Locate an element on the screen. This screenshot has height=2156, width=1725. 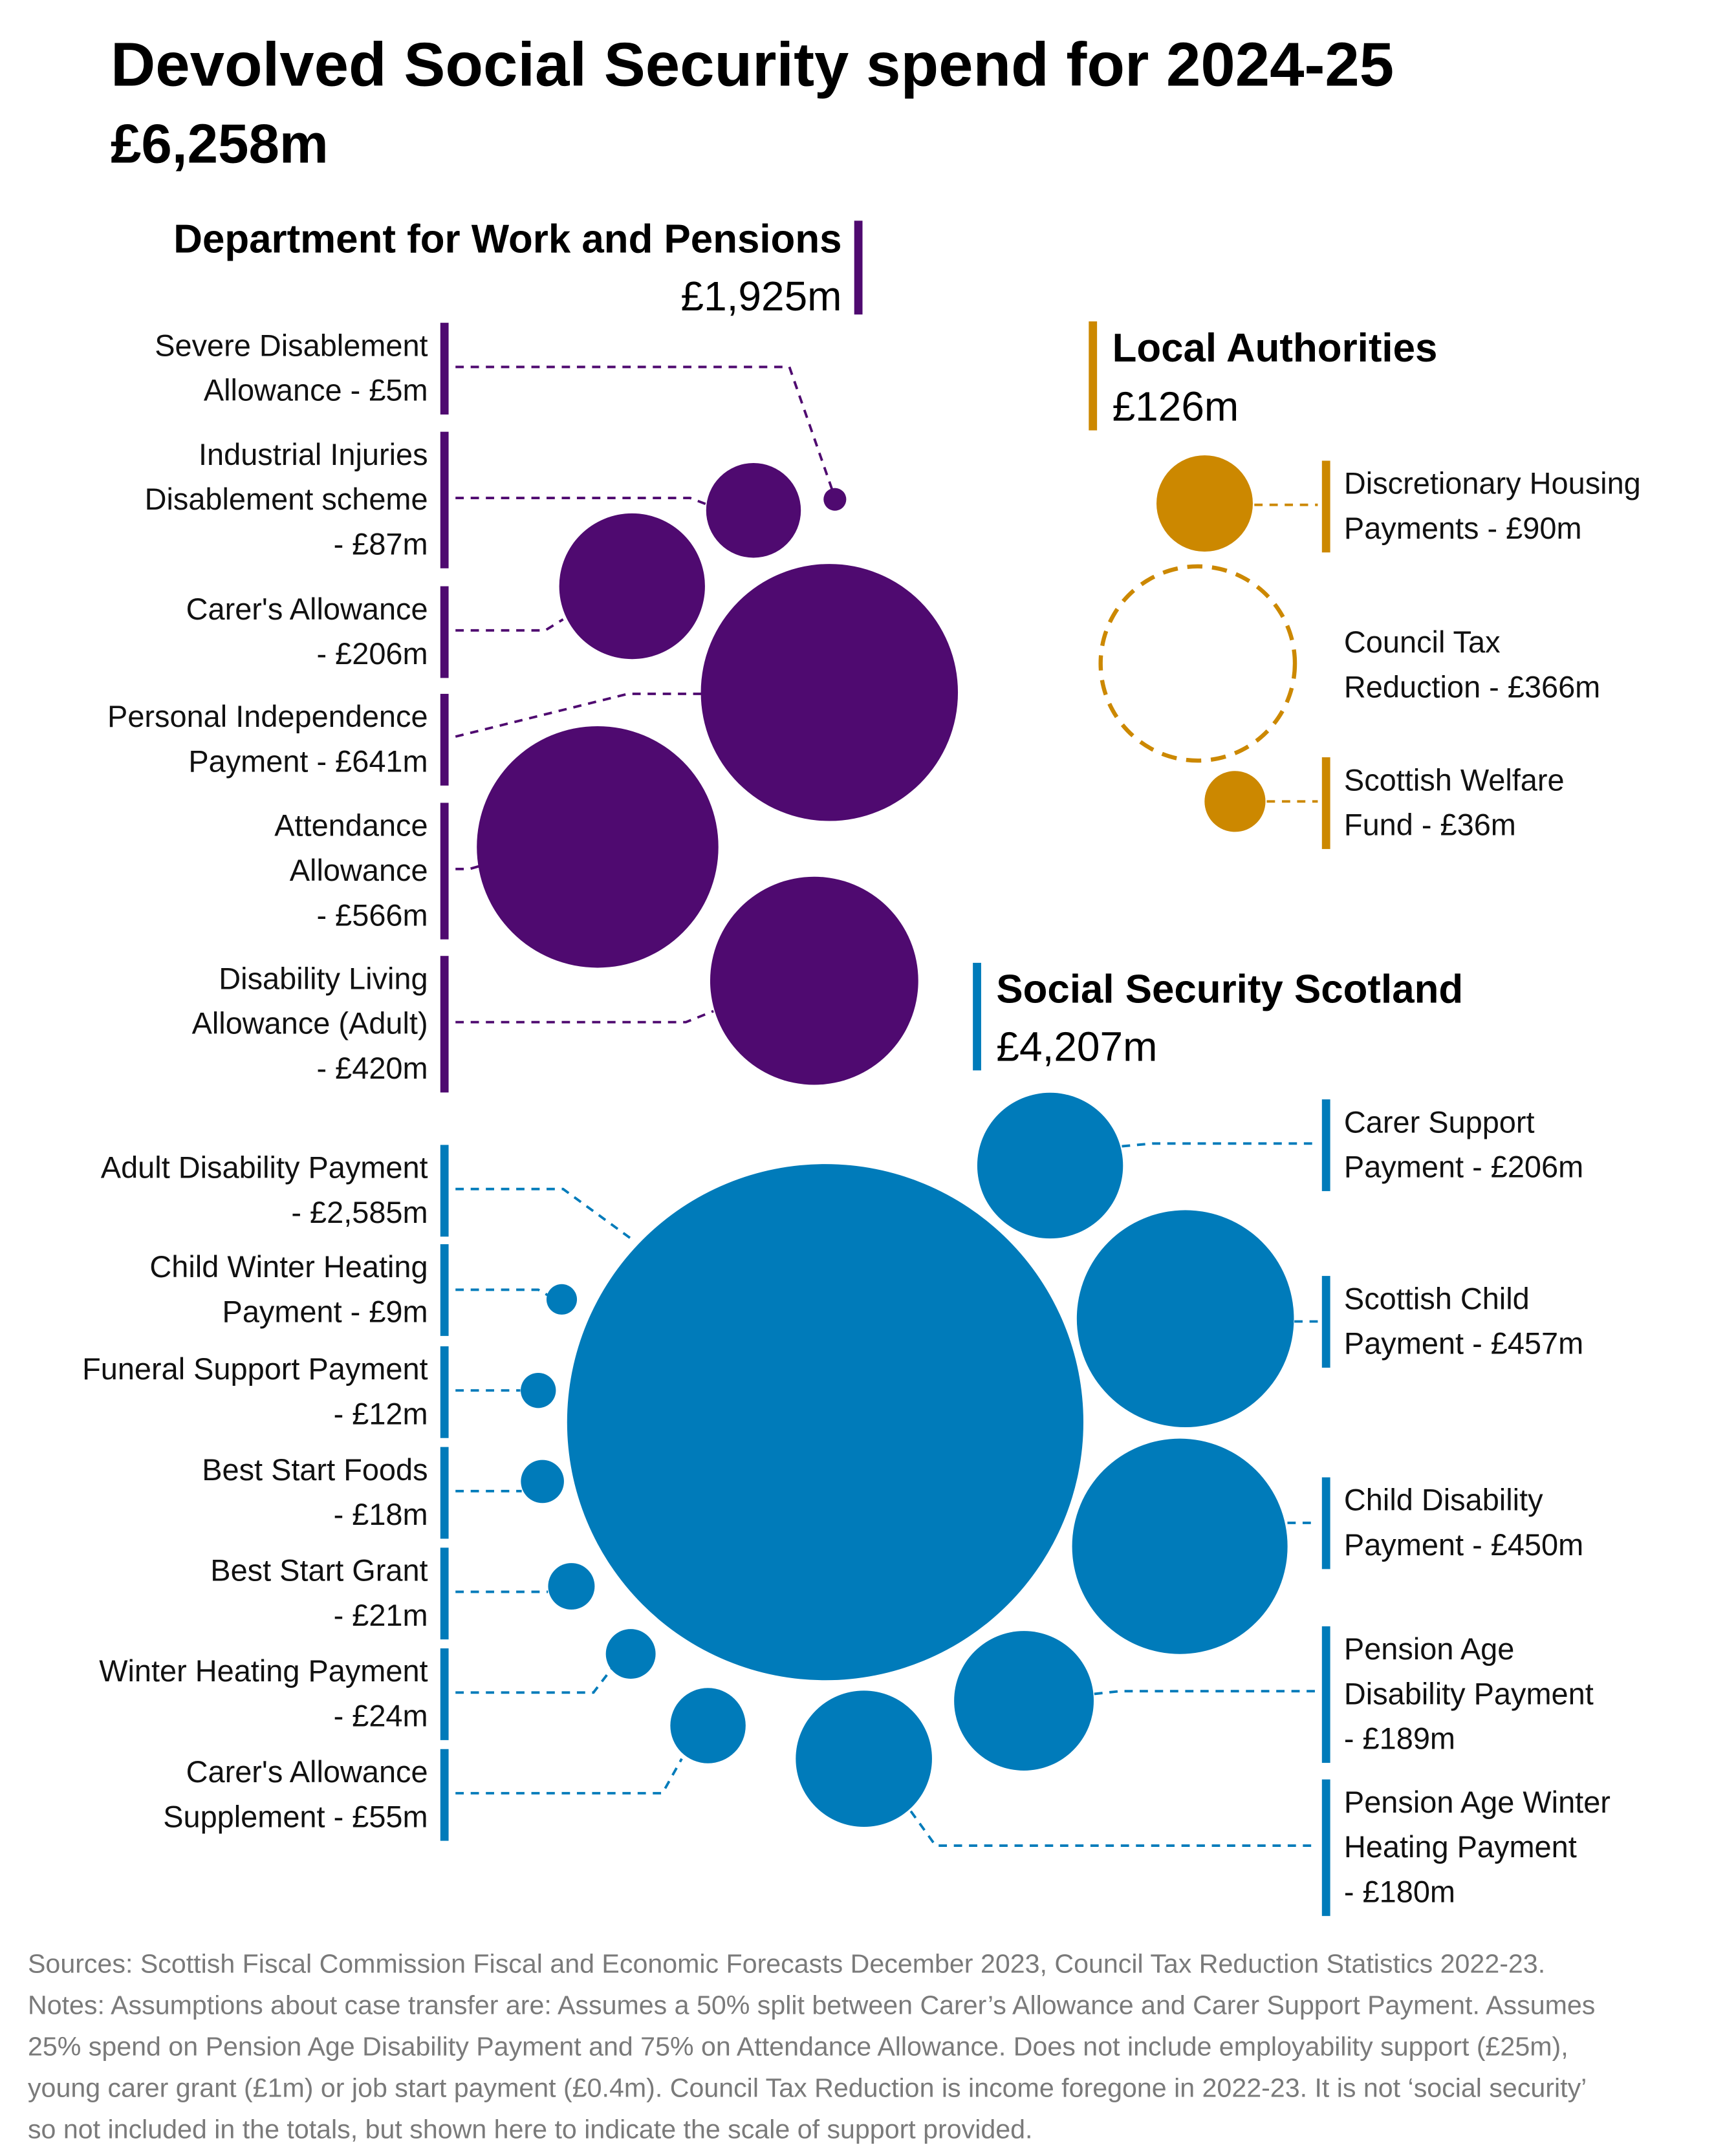
data-label-dla: - £420m is located at coordinates (373, 1068).